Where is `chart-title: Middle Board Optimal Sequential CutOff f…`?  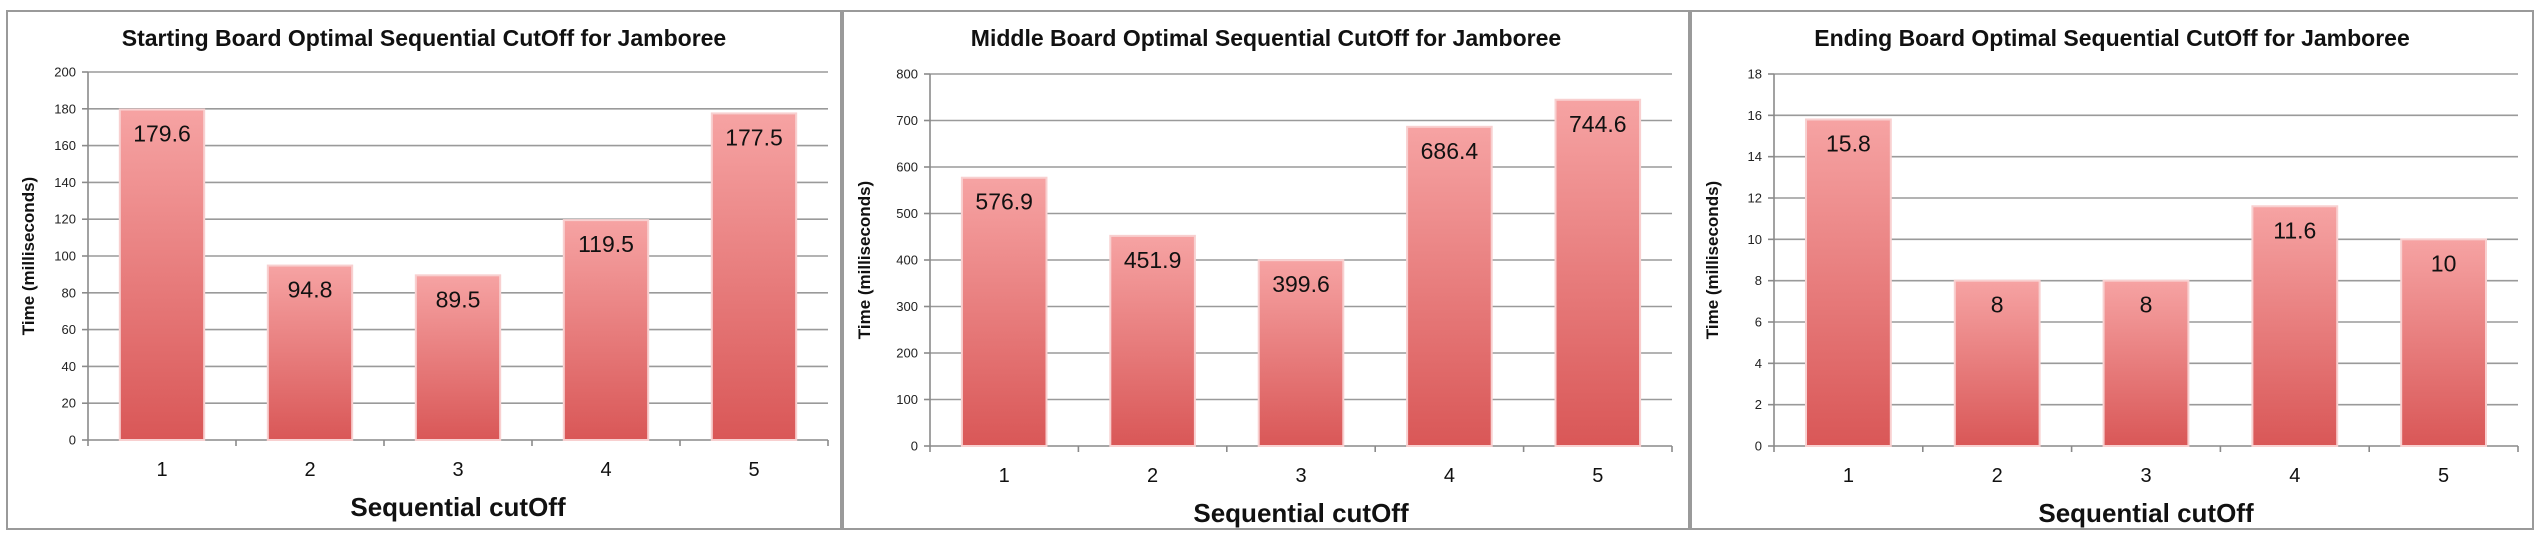
chart-title: Middle Board Optimal Sequential CutOff f… is located at coordinates (1266, 38).